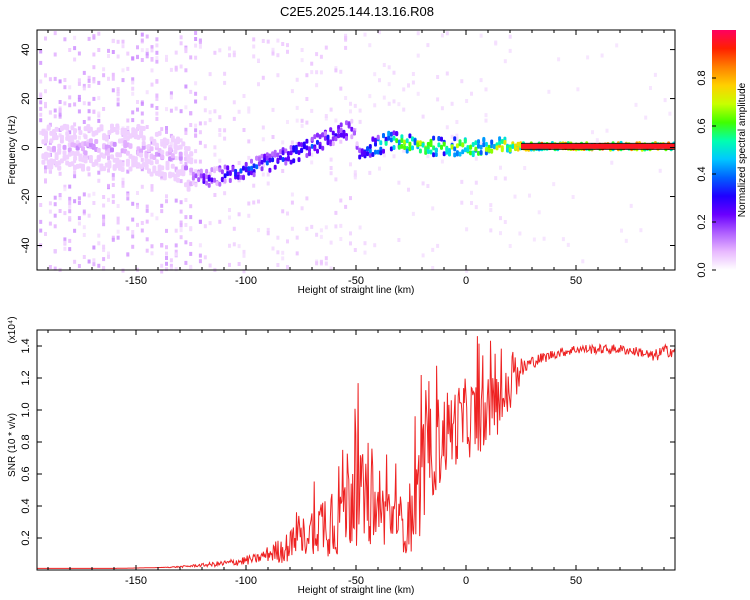 Image resolution: width=750 pixels, height=600 pixels. Describe the element at coordinates (26, 537) in the screenshot. I see `y-tick-label: 0.2` at that location.